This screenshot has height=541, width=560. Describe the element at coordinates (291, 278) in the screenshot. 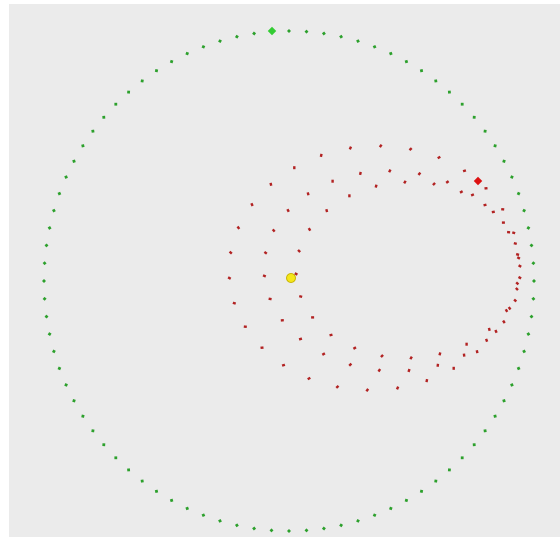

I see `central-star-icon` at that location.